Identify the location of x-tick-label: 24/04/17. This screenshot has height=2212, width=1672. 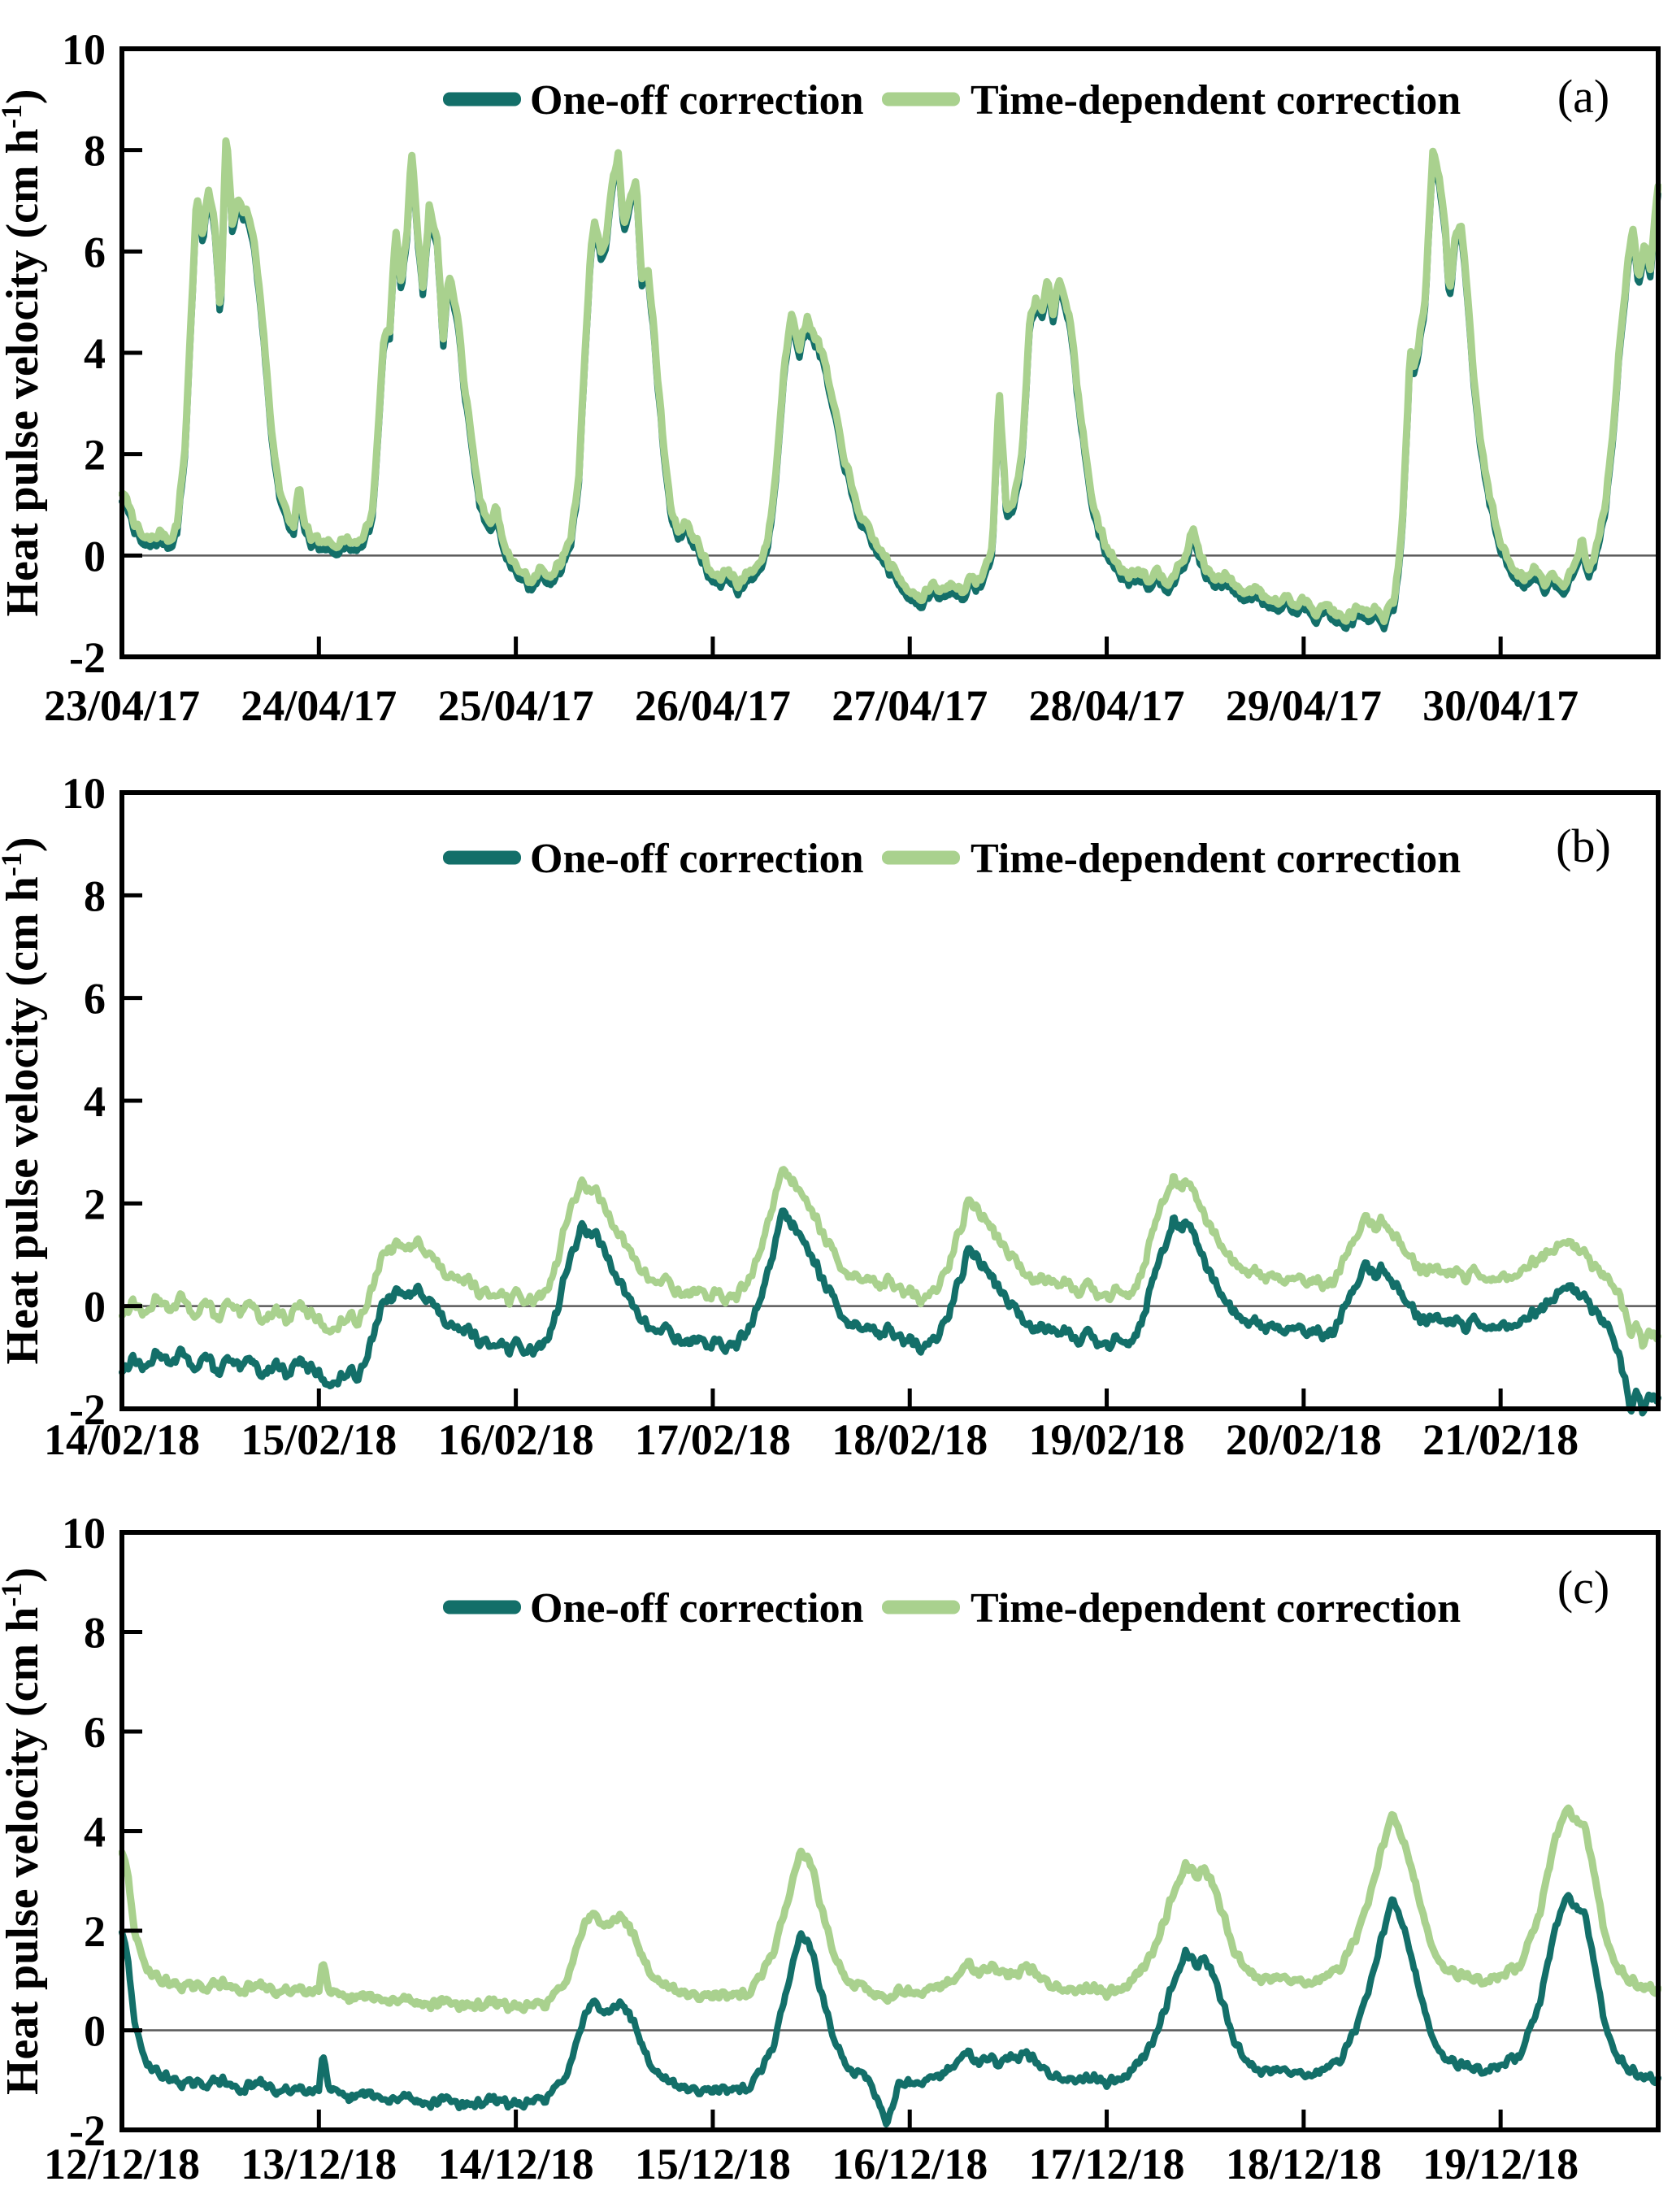
(319, 705).